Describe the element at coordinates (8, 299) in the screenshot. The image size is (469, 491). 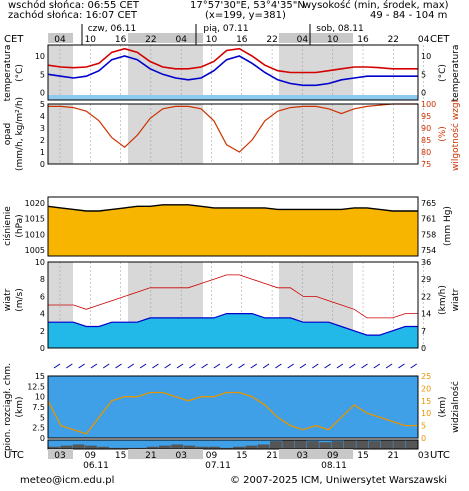
I see `wind-ylabel-left: wiatr` at that location.